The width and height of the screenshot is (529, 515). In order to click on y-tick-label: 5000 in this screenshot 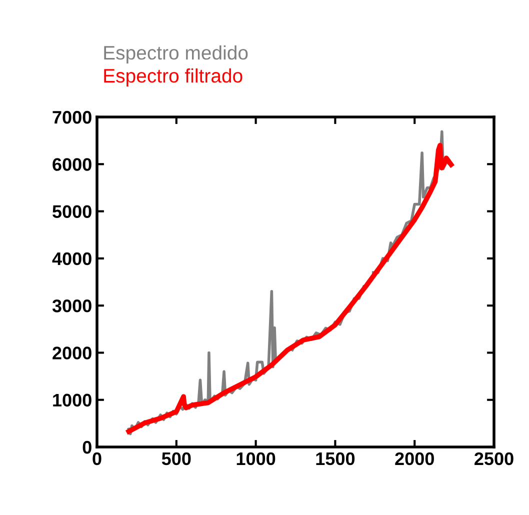, I will do `click(72, 211)`.